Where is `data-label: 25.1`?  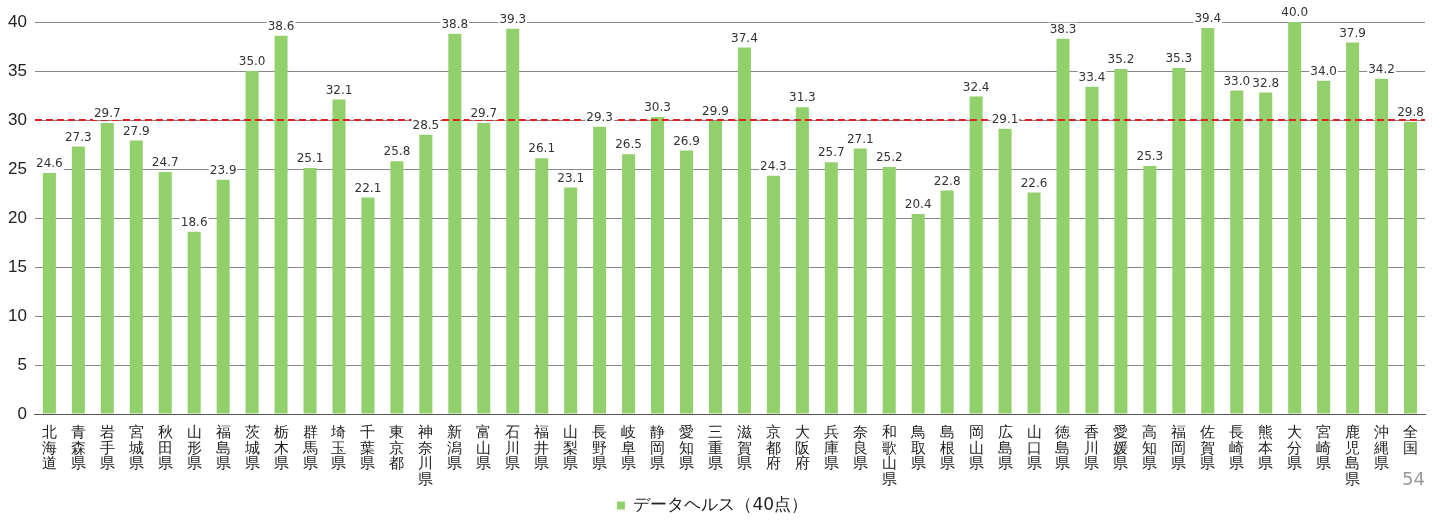 data-label: 25.1 is located at coordinates (310, 158).